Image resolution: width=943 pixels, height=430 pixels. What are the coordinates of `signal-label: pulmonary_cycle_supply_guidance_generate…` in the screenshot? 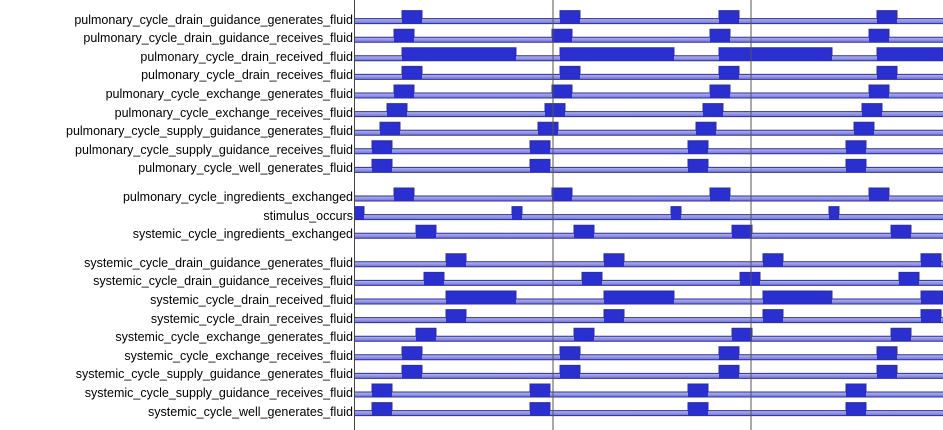 It's located at (209, 131).